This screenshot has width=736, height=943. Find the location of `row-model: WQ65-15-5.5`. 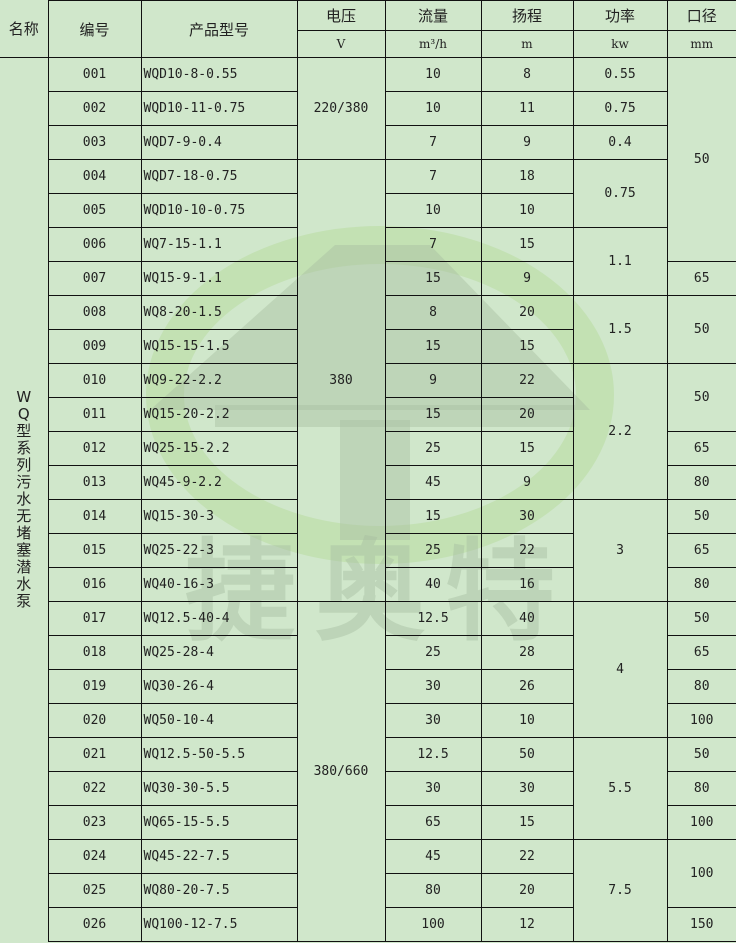

row-model: WQ65-15-5.5 is located at coordinates (219, 822).